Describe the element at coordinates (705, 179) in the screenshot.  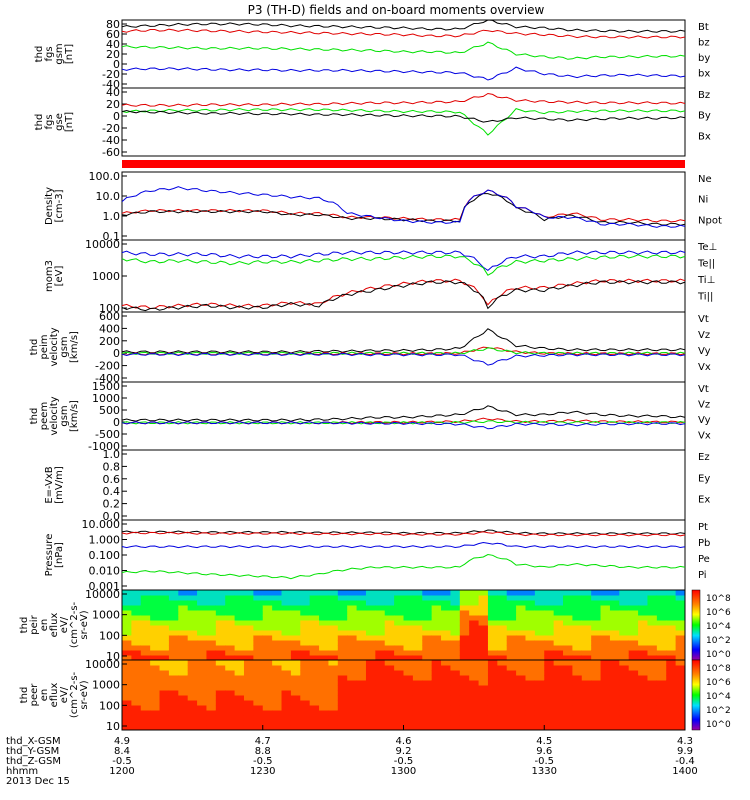
I see `legend-label: Ne` at that location.